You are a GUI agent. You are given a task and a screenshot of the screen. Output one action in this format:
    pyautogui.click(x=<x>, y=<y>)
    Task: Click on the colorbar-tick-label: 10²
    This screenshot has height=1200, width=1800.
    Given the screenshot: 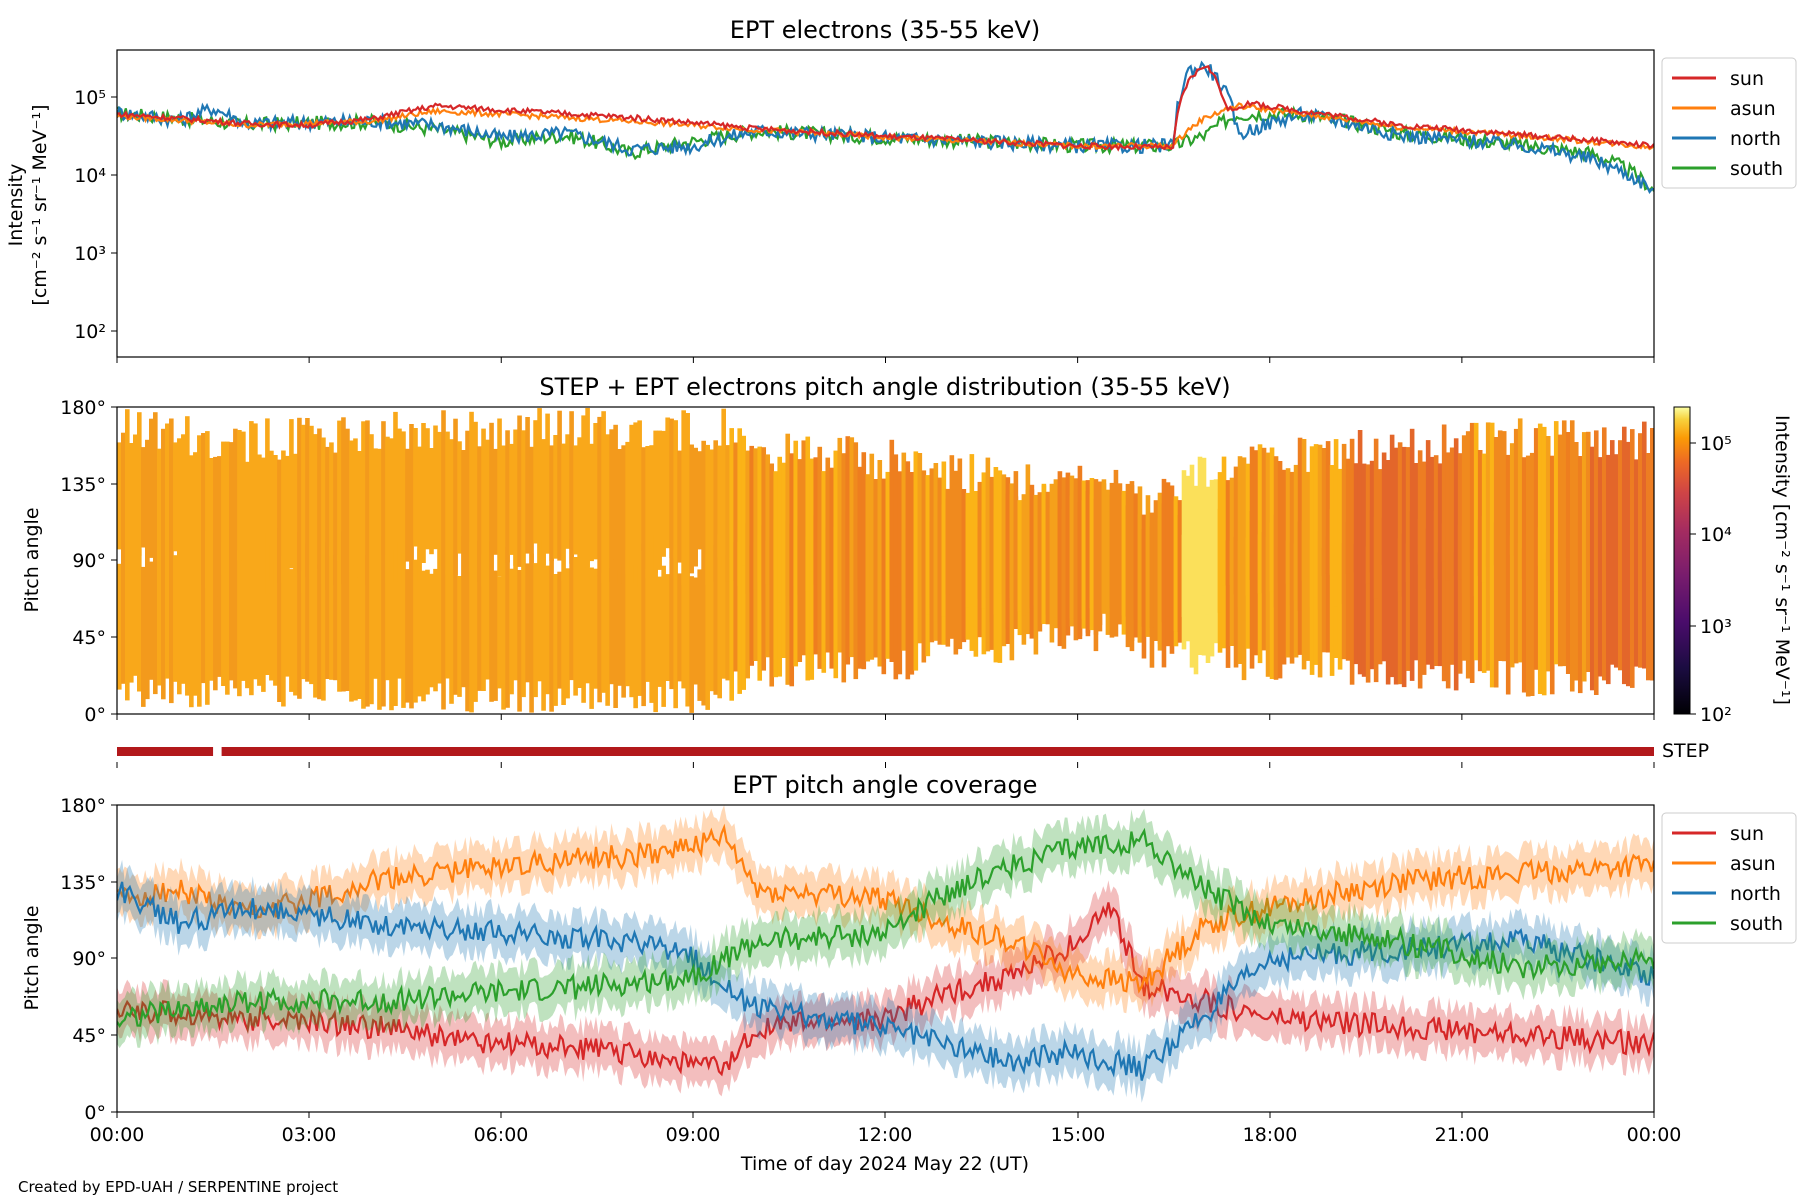 What is the action you would take?
    pyautogui.click(x=1716, y=715)
    